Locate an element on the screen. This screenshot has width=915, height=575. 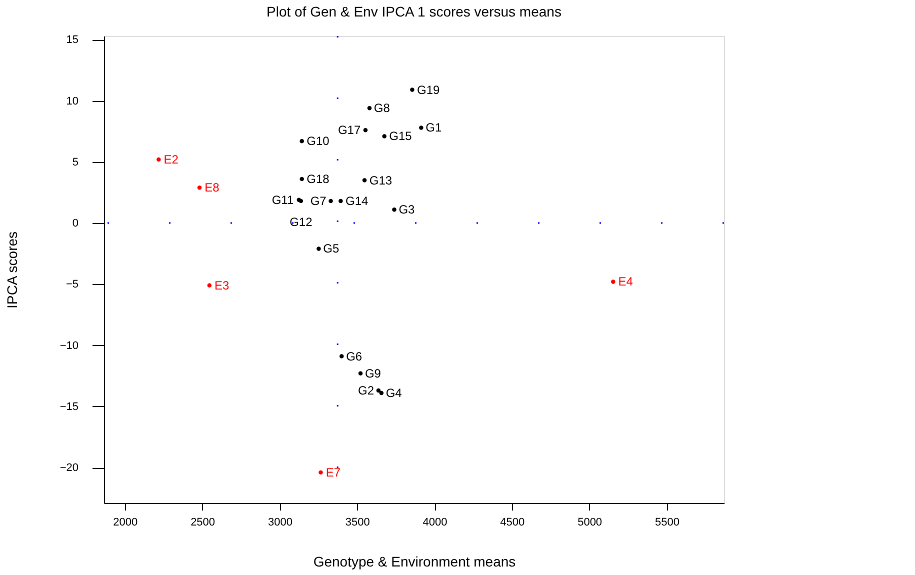
x-tick-label: 5000 is located at coordinates (590, 522).